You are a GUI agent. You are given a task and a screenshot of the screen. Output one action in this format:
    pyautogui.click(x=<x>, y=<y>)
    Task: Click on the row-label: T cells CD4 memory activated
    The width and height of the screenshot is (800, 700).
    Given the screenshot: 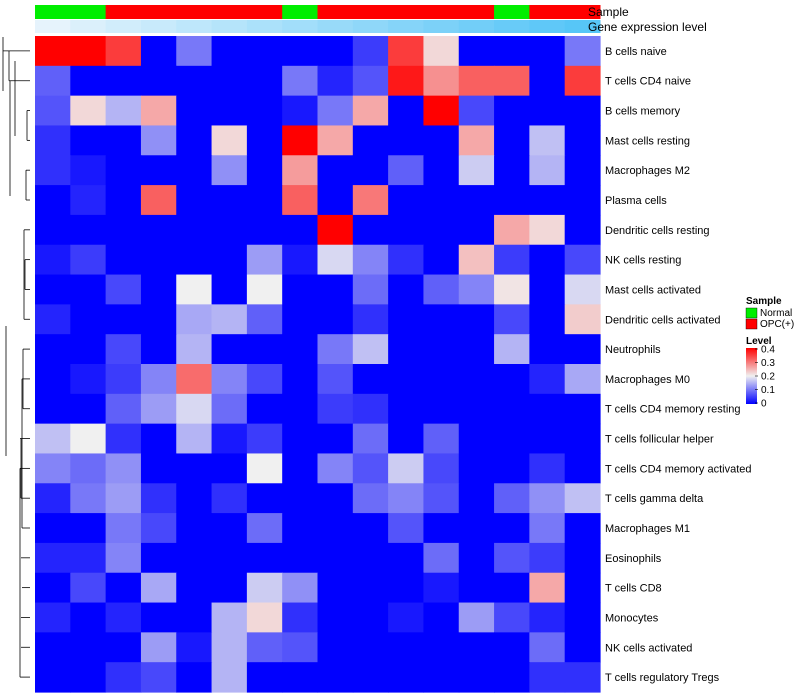 What is the action you would take?
    pyautogui.click(x=678, y=469)
    